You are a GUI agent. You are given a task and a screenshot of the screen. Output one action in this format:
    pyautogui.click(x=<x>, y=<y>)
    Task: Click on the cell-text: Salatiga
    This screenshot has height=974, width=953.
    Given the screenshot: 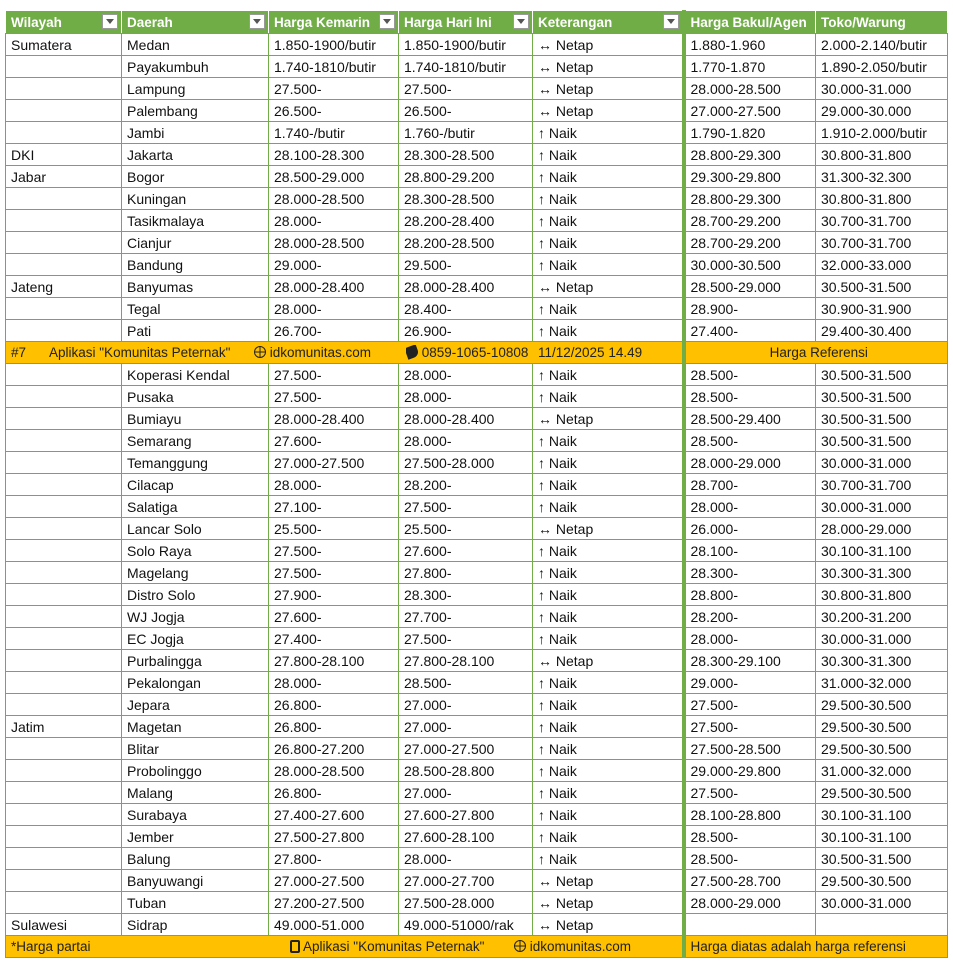 What is the action you would take?
    pyautogui.click(x=152, y=506)
    